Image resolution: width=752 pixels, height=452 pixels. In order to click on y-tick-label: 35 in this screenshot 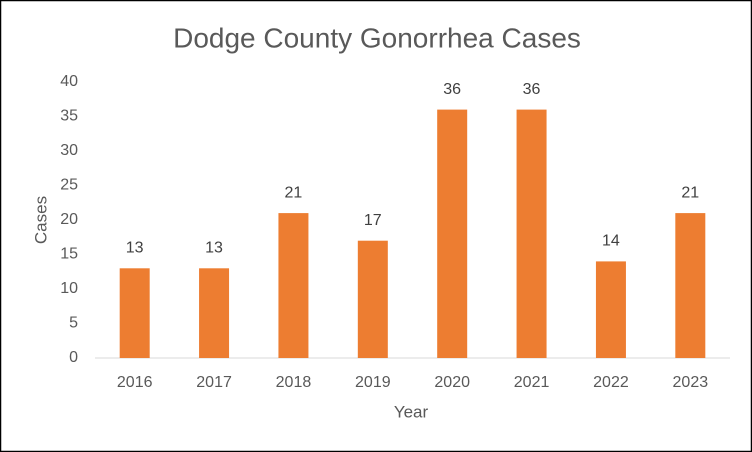, I will do `click(69, 116)`.